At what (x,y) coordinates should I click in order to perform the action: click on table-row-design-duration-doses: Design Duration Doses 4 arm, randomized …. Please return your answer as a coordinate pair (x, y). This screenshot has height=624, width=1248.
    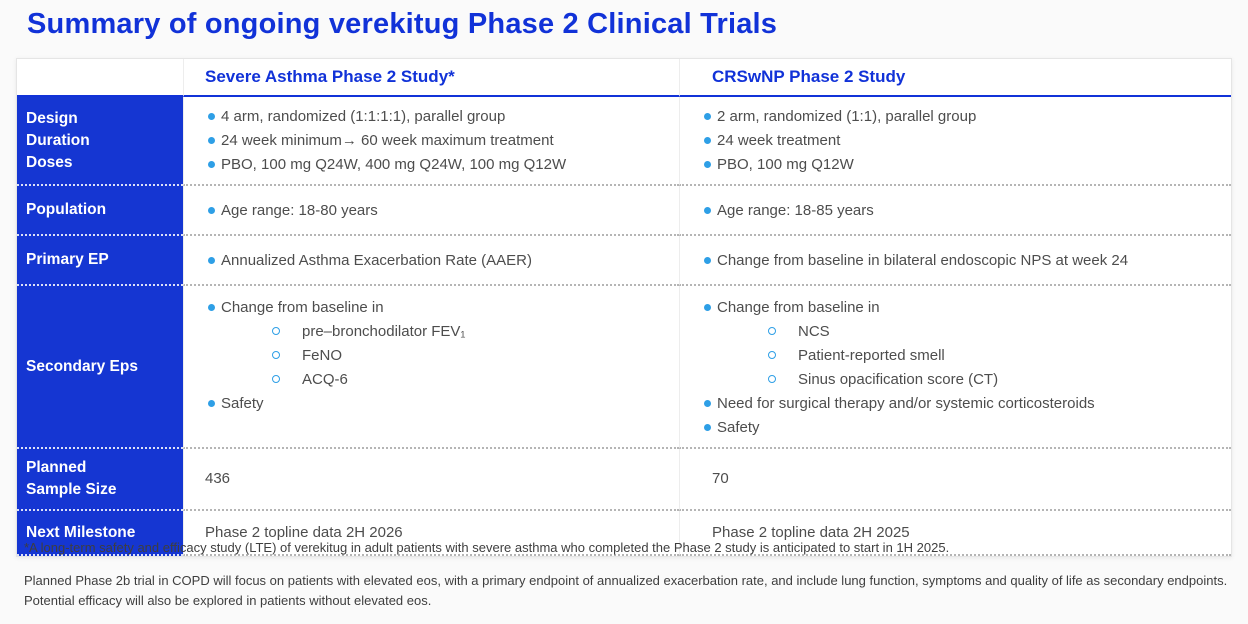
    Looking at the image, I should click on (624, 141).